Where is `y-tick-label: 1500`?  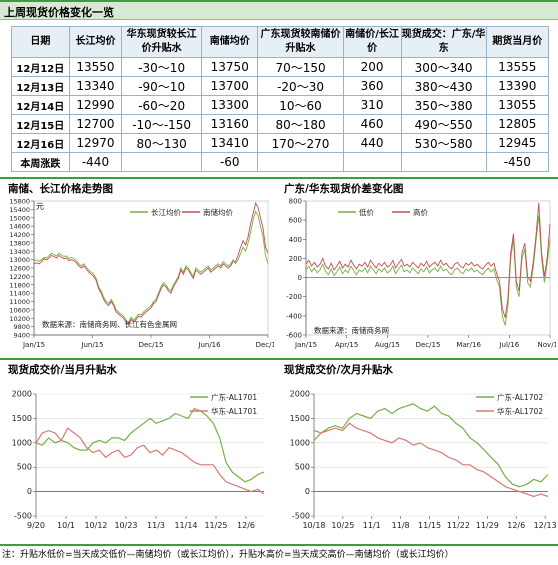 y-tick-label: 1500 is located at coordinates (22, 418).